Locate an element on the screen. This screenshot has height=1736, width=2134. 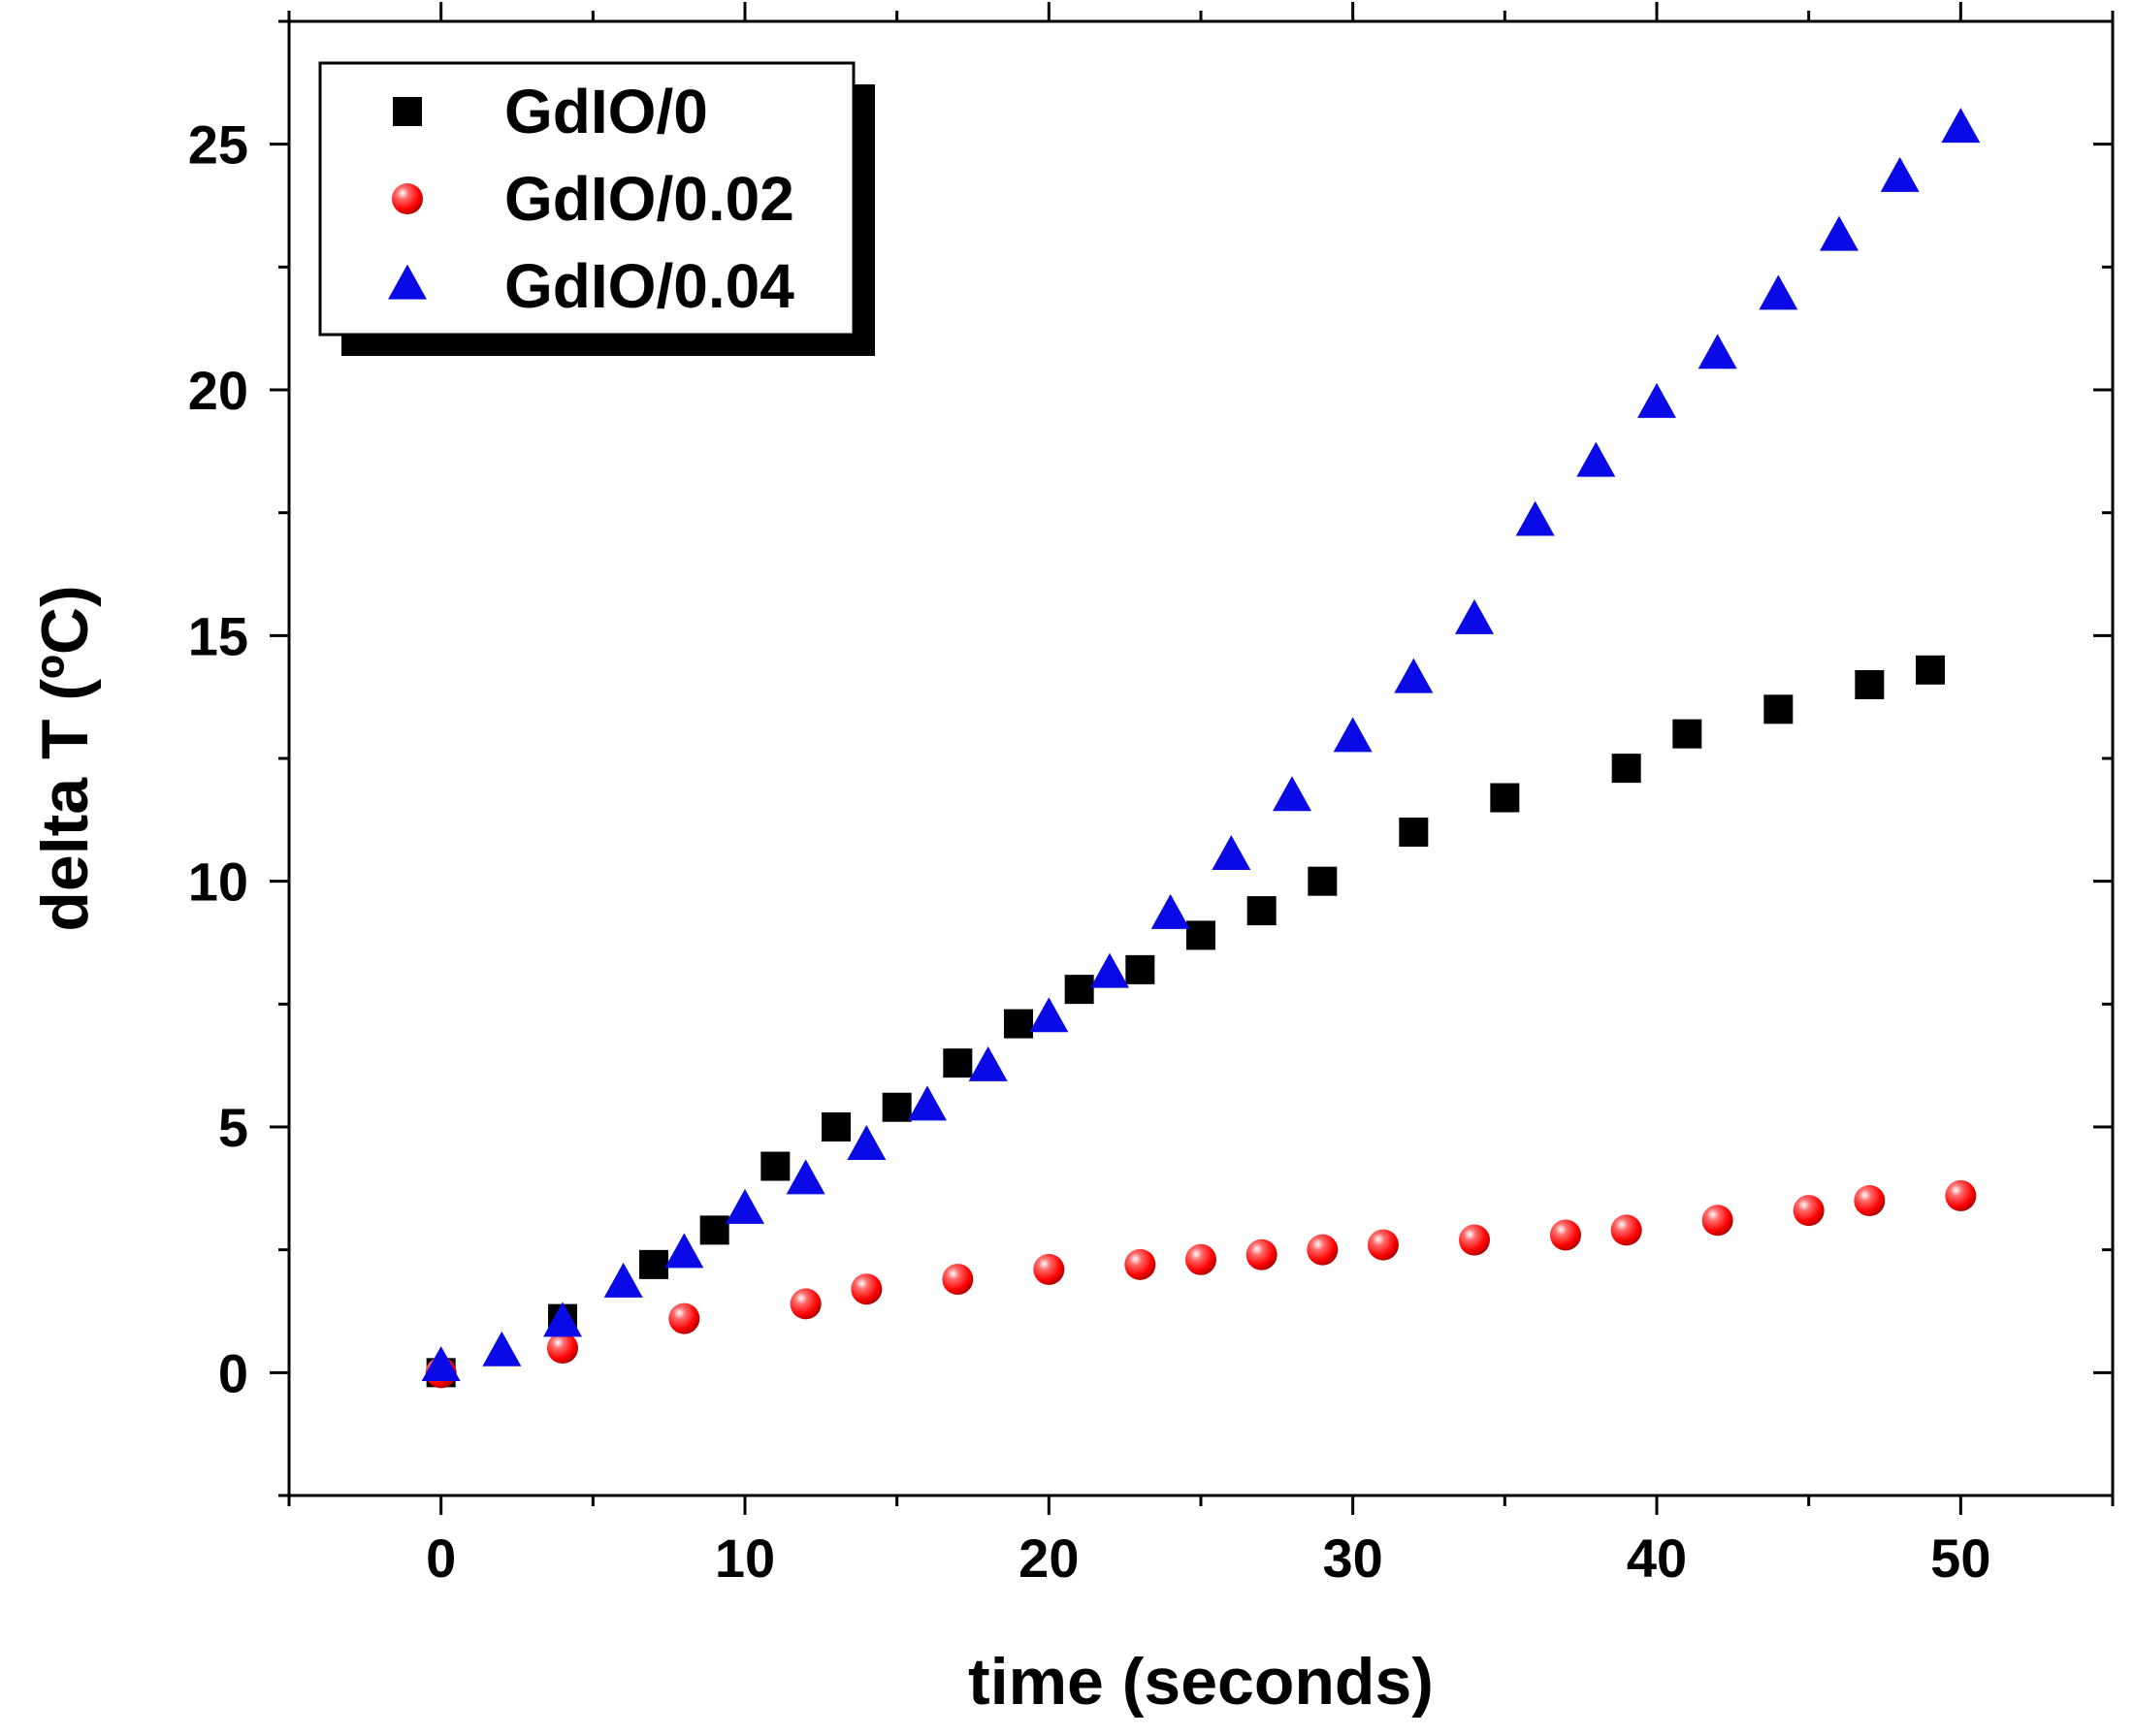
y-tick-label: 20 is located at coordinates (218, 390).